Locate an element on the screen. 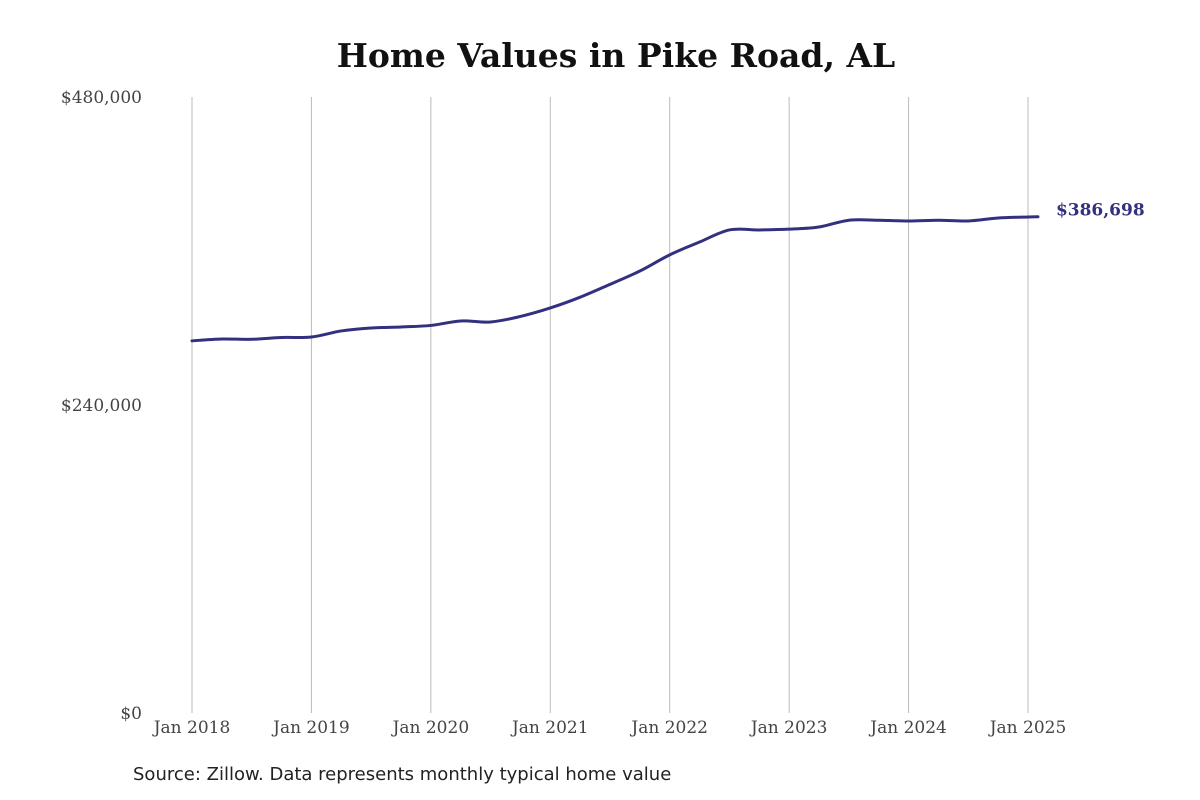 This screenshot has width=1200, height=800. x-tick-label: Jan 2024 is located at coordinates (907, 728).